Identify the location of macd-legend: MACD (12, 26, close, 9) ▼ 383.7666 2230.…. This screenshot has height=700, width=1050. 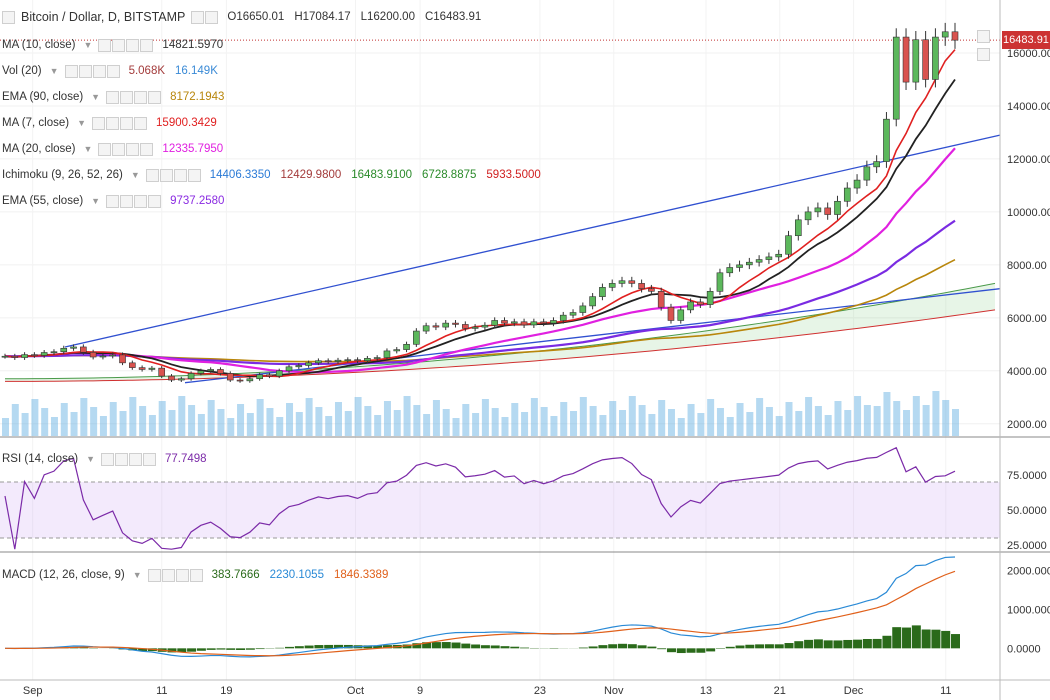
(199, 575).